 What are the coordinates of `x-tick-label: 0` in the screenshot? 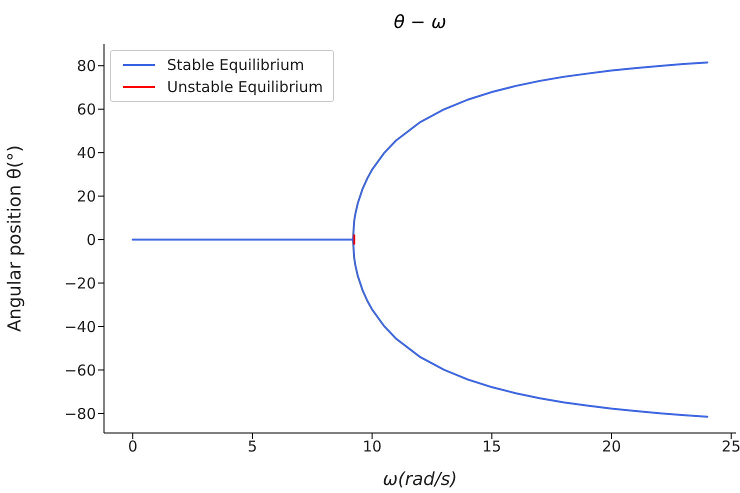 It's located at (133, 447).